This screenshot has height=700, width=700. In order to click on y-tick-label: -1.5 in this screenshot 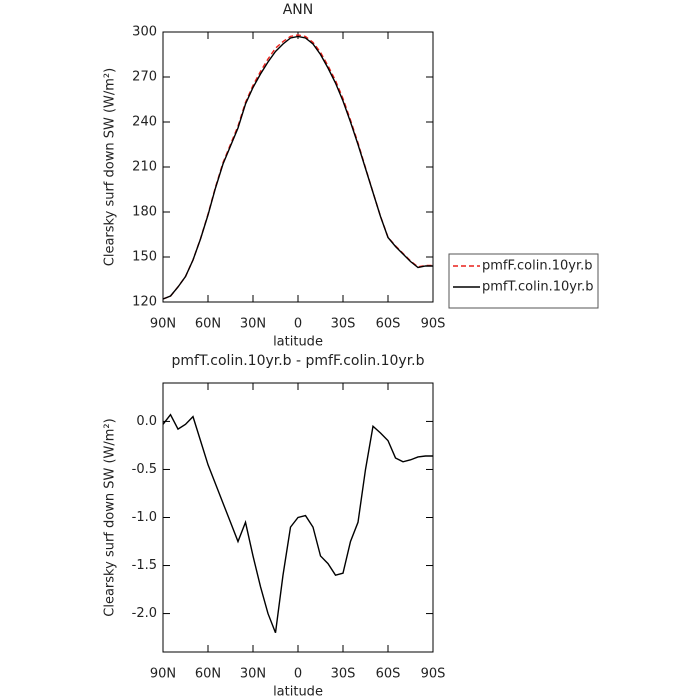, I will do `click(144, 565)`.